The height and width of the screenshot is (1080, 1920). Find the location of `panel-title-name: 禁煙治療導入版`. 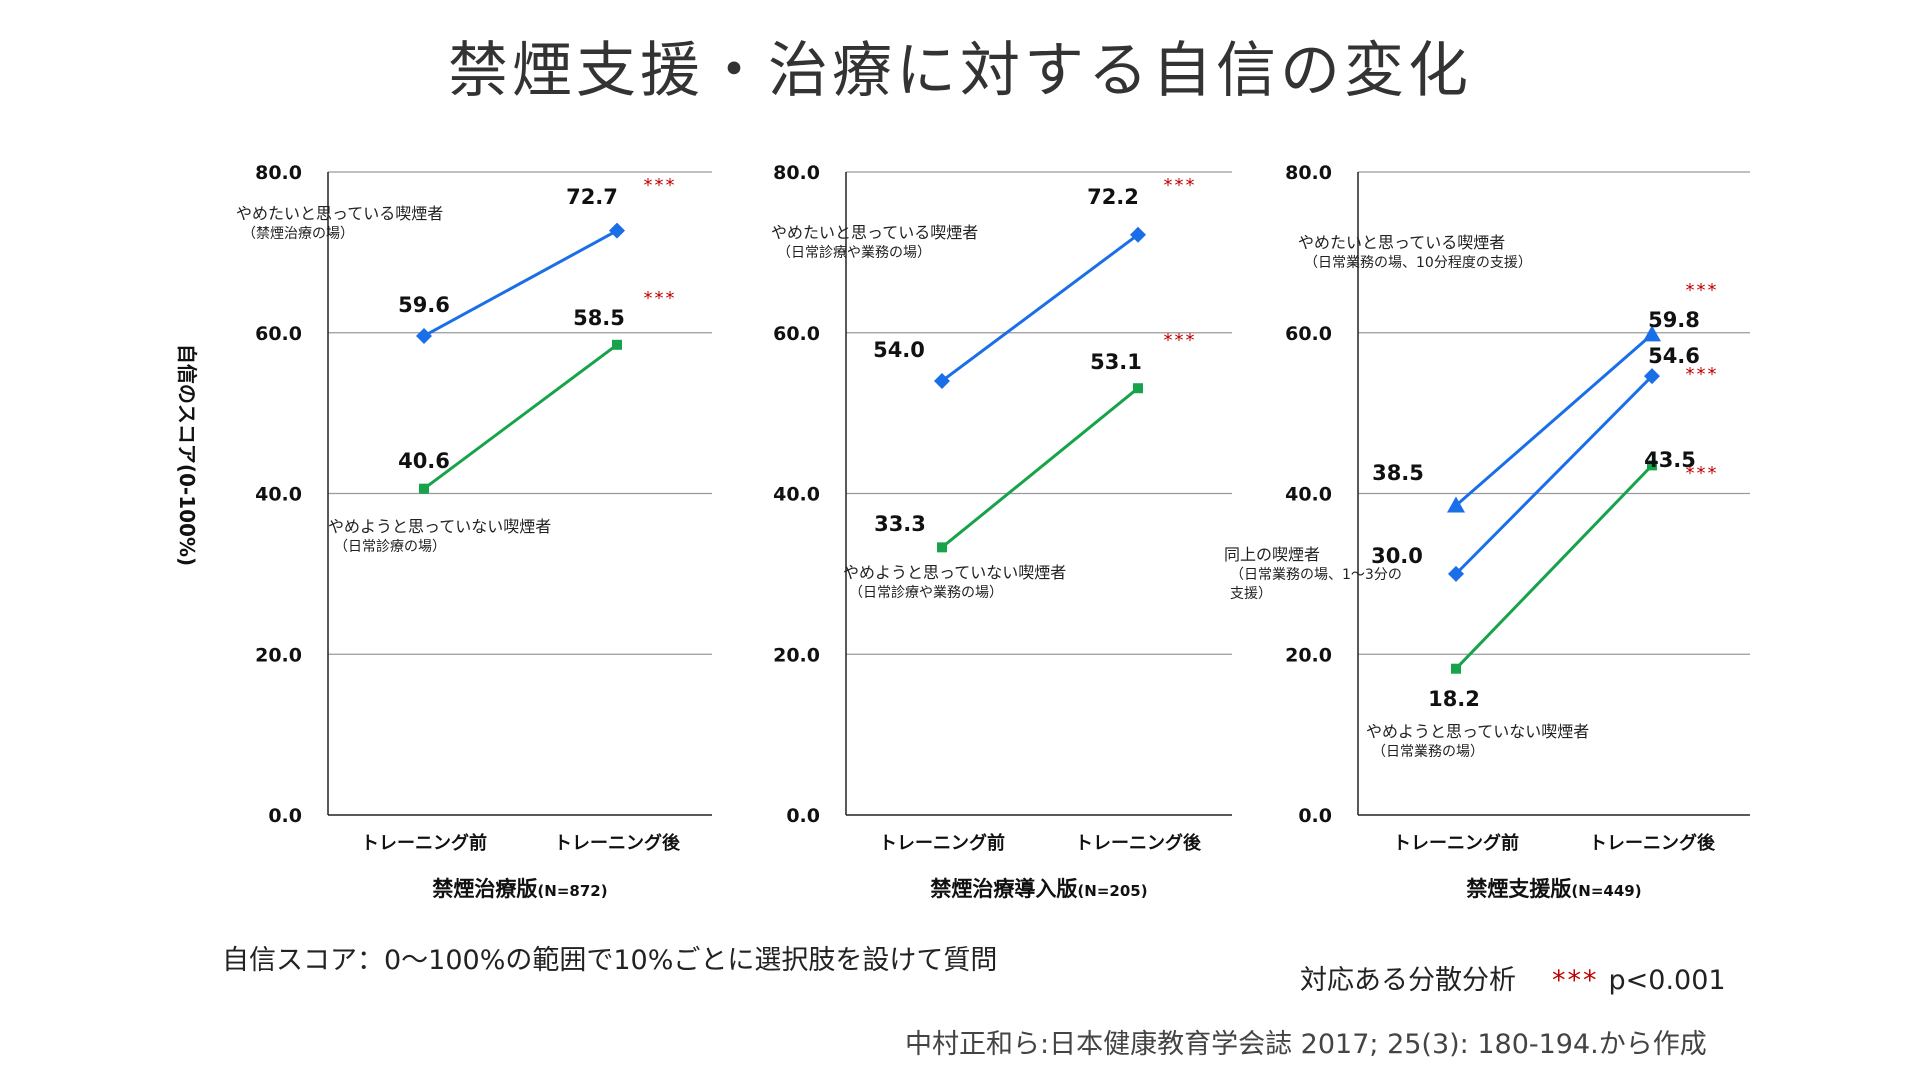

panel-title-name: 禁煙治療導入版 is located at coordinates (1003, 889).